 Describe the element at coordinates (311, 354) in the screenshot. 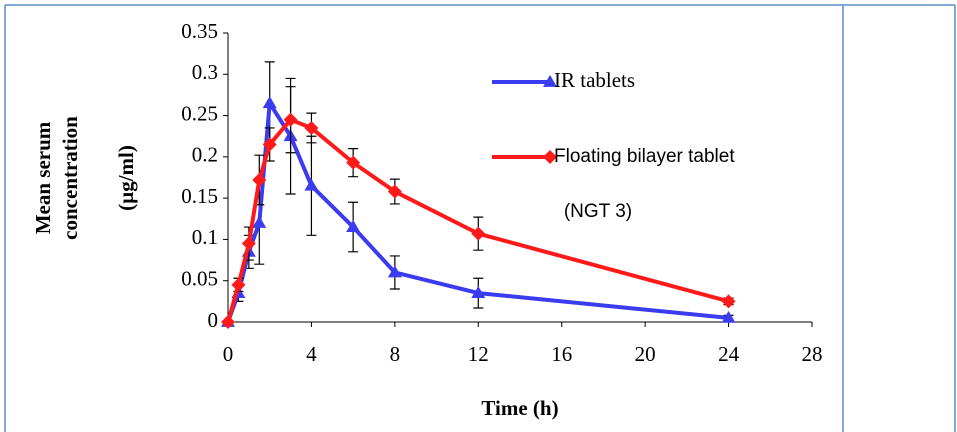

I see `x-tick-label: 4` at that location.